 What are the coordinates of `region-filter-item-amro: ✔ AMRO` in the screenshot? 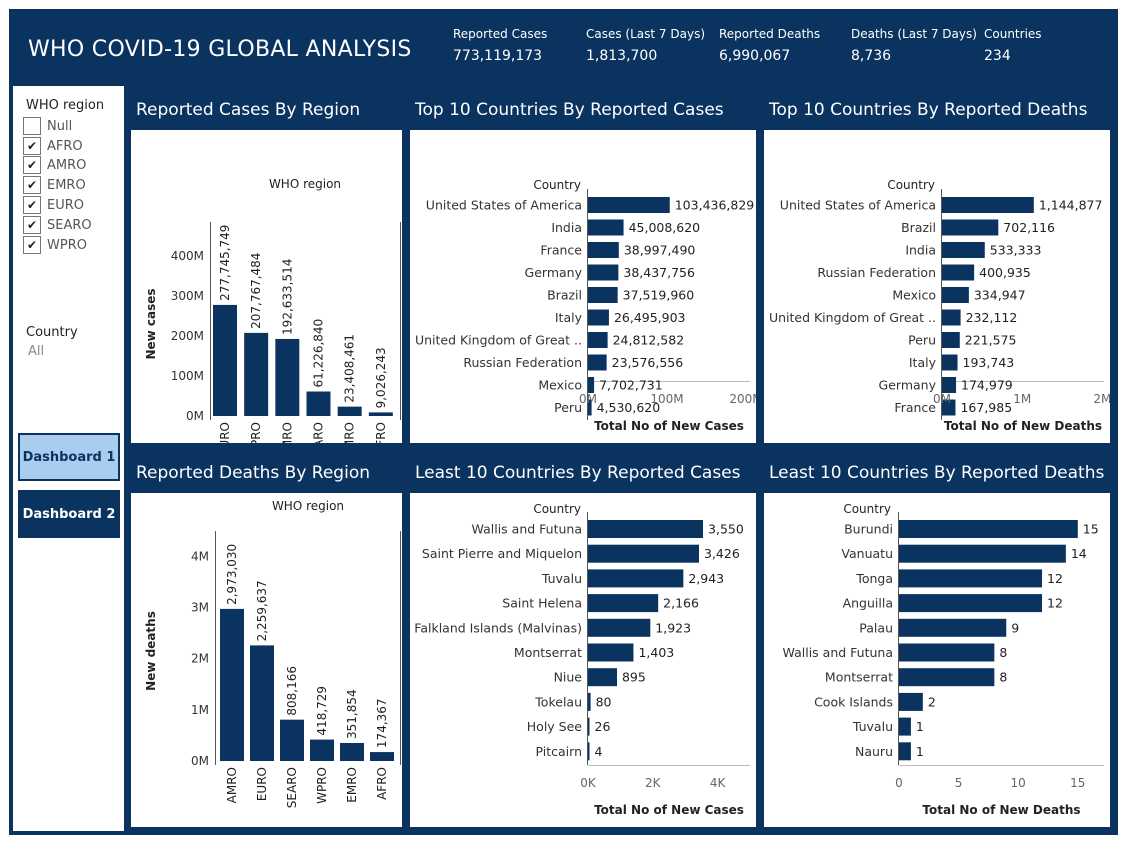 It's located at (54, 165).